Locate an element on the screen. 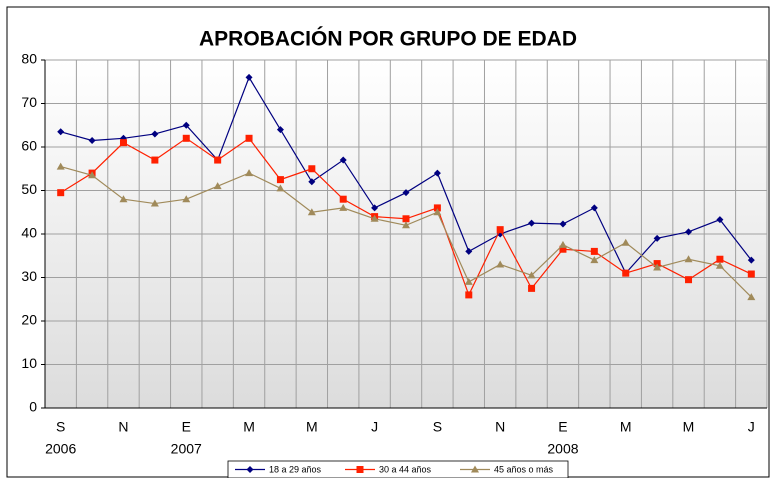 The image size is (777, 478). x-year-label: 2008 is located at coordinates (562, 449).